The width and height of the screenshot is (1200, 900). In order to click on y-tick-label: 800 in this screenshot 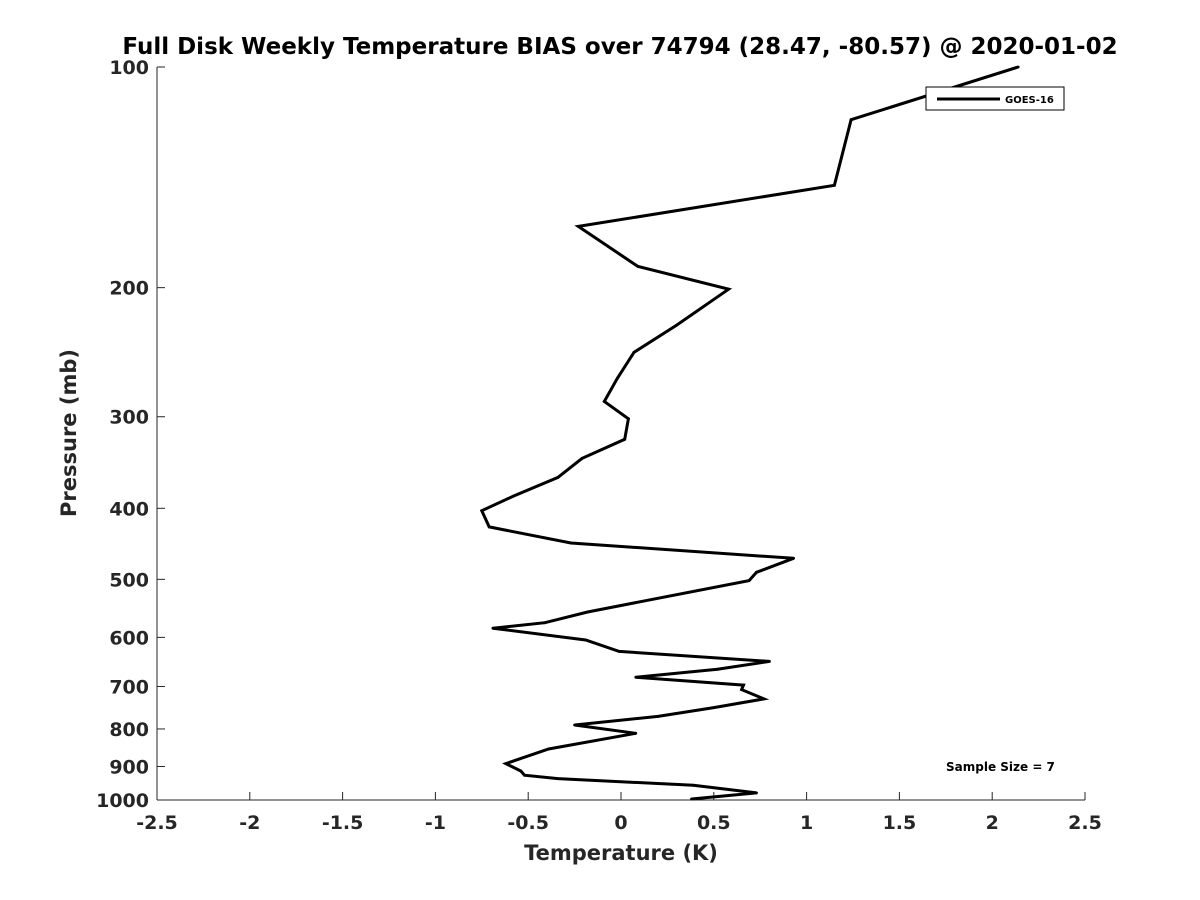, I will do `click(129, 730)`.